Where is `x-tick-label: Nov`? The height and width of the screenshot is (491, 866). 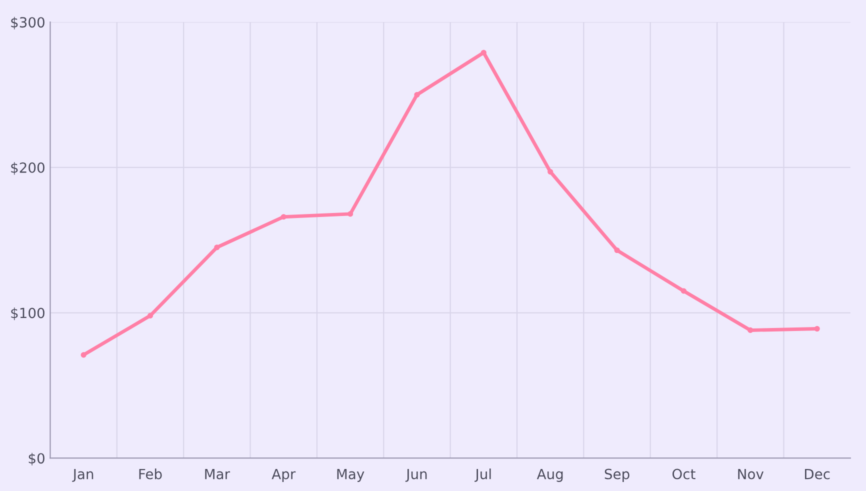
x-tick-label: Nov is located at coordinates (751, 474).